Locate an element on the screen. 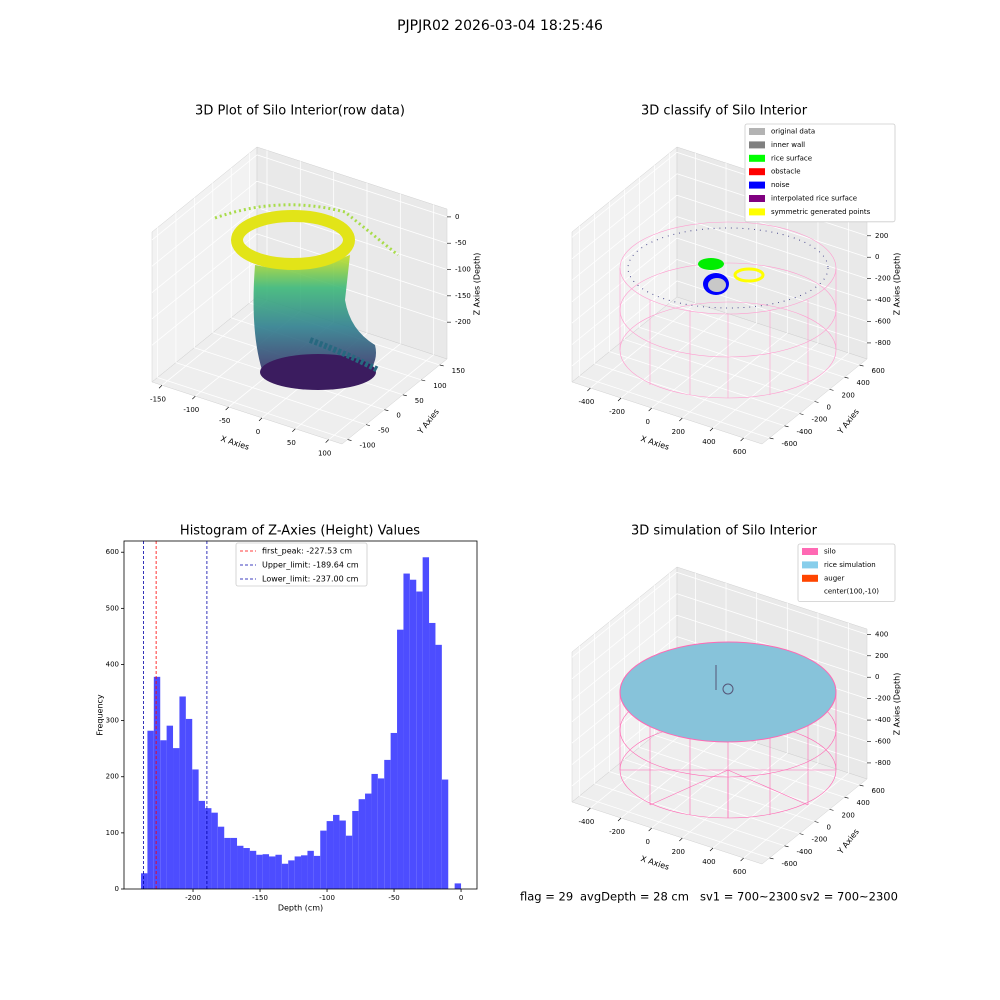  x-tick-label: 100 is located at coordinates (324, 454).